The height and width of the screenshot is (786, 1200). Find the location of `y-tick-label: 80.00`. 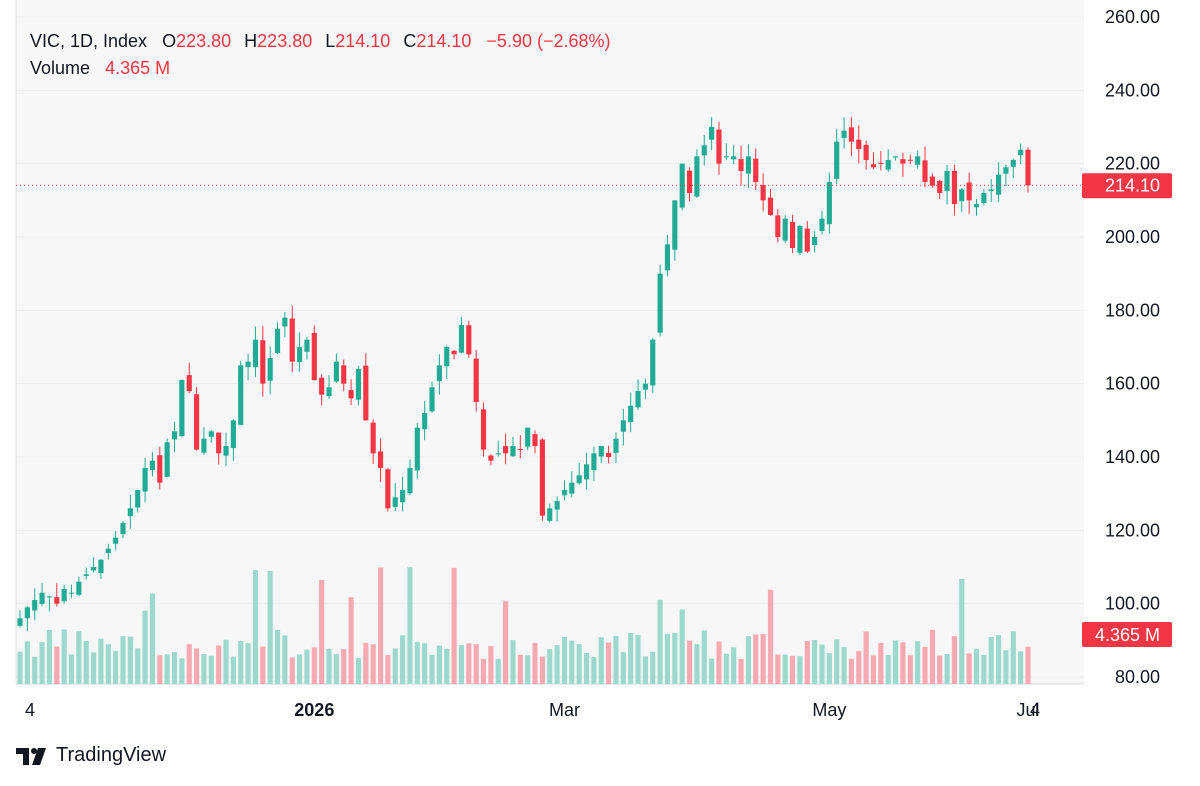

y-tick-label: 80.00 is located at coordinates (1137, 677).